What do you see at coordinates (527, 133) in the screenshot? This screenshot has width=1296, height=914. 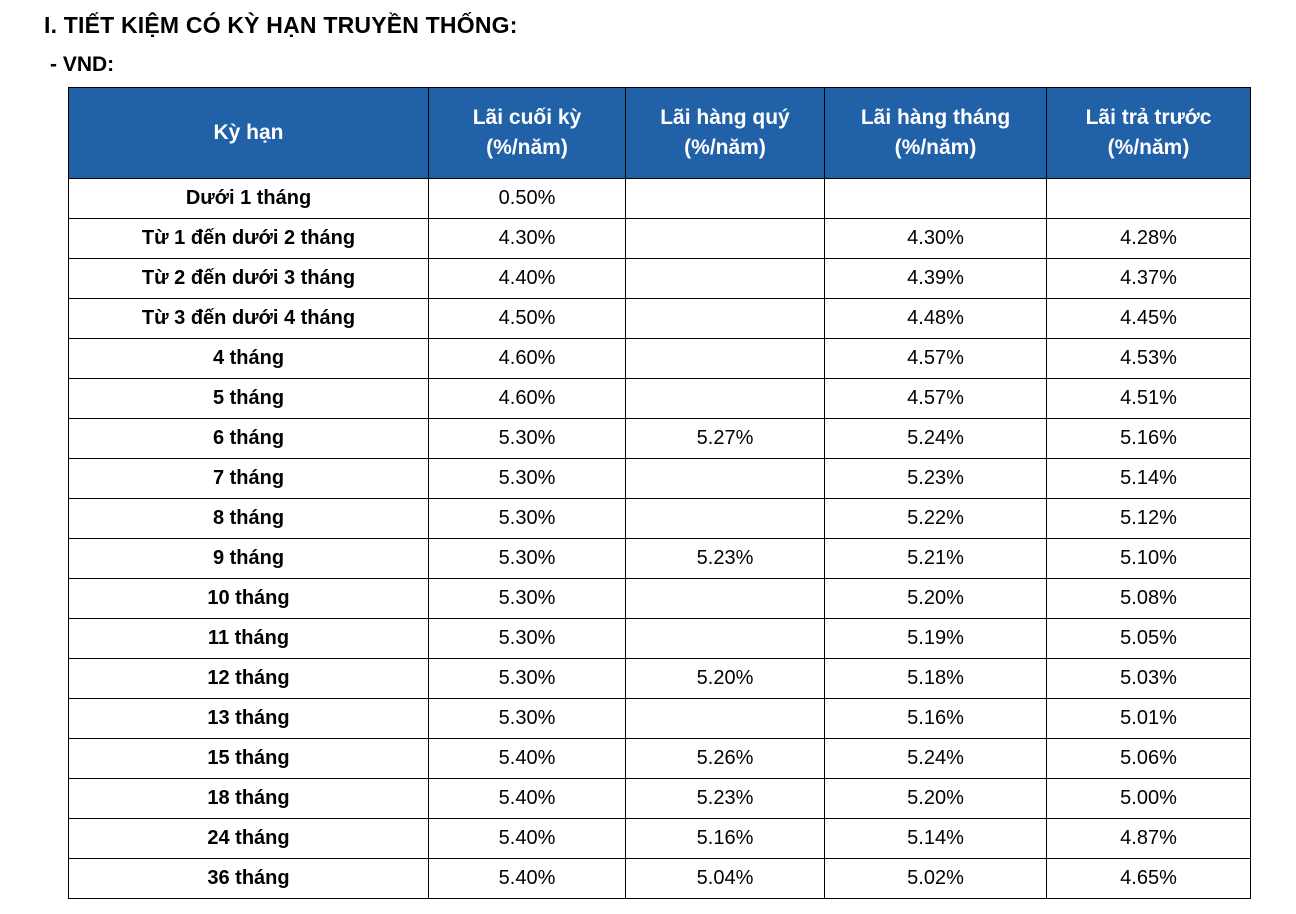 I see `column-header: Lãi cuối kỳ (%/năm)` at bounding box center [527, 133].